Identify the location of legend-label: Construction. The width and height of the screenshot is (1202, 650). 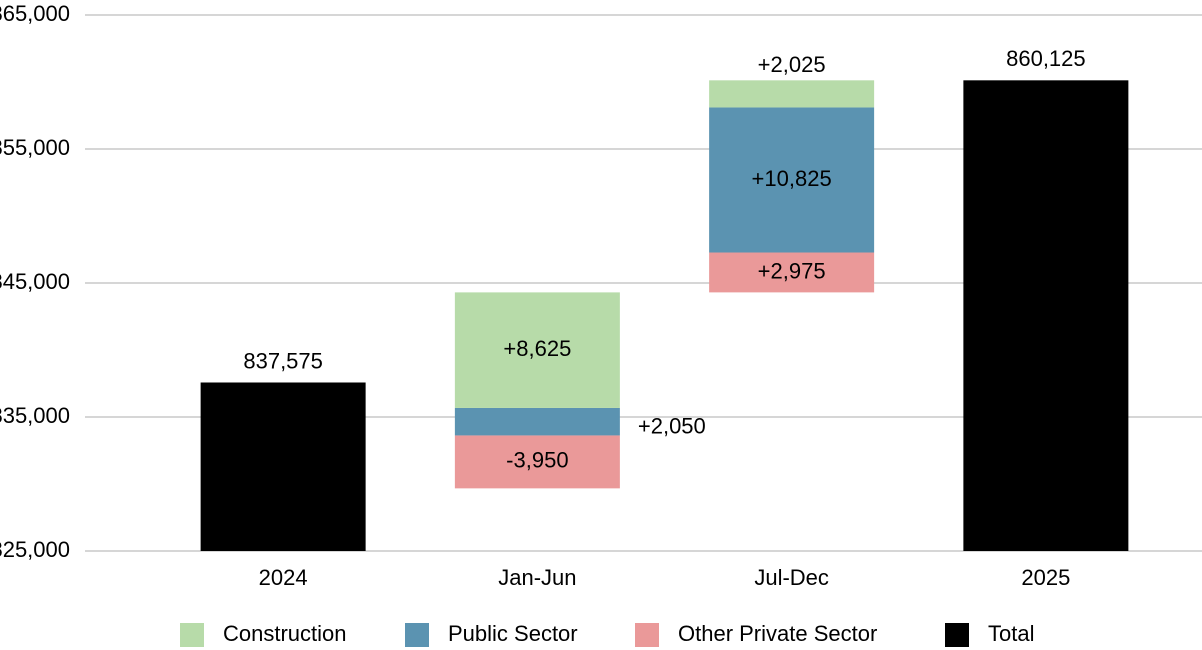
(285, 633).